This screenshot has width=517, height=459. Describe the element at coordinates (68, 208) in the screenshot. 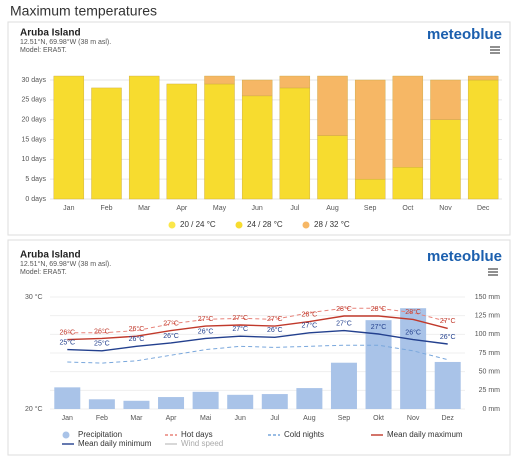

I see `x-tick-label: Jan` at that location.